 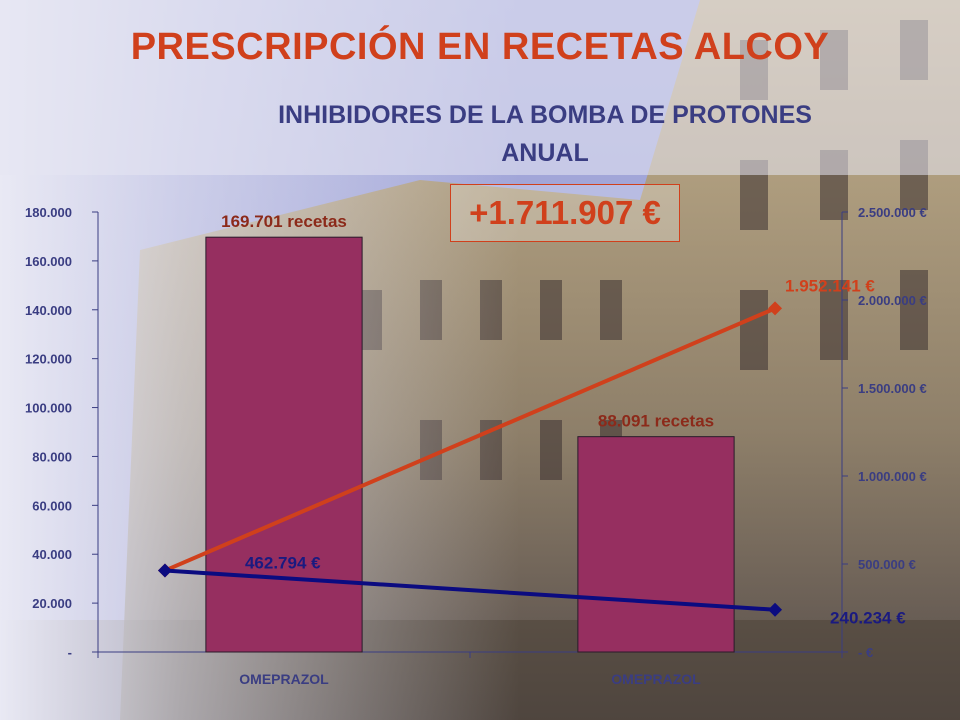 What do you see at coordinates (48, 408) in the screenshot?
I see `y-left-tick-label: 100.000` at bounding box center [48, 408].